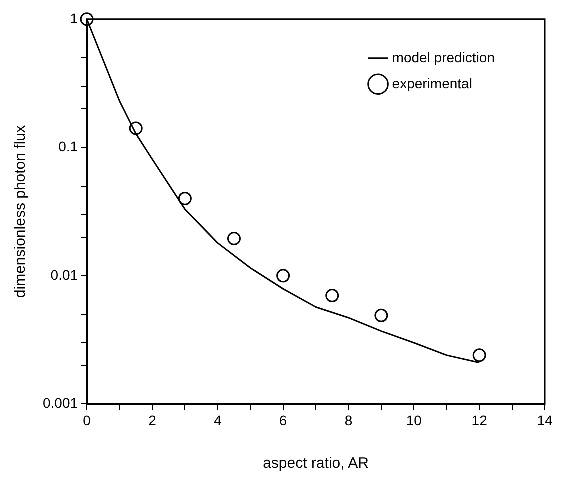 The width and height of the screenshot is (573, 485). Describe the element at coordinates (87, 420) in the screenshot. I see `x-tick-label: 0` at that location.